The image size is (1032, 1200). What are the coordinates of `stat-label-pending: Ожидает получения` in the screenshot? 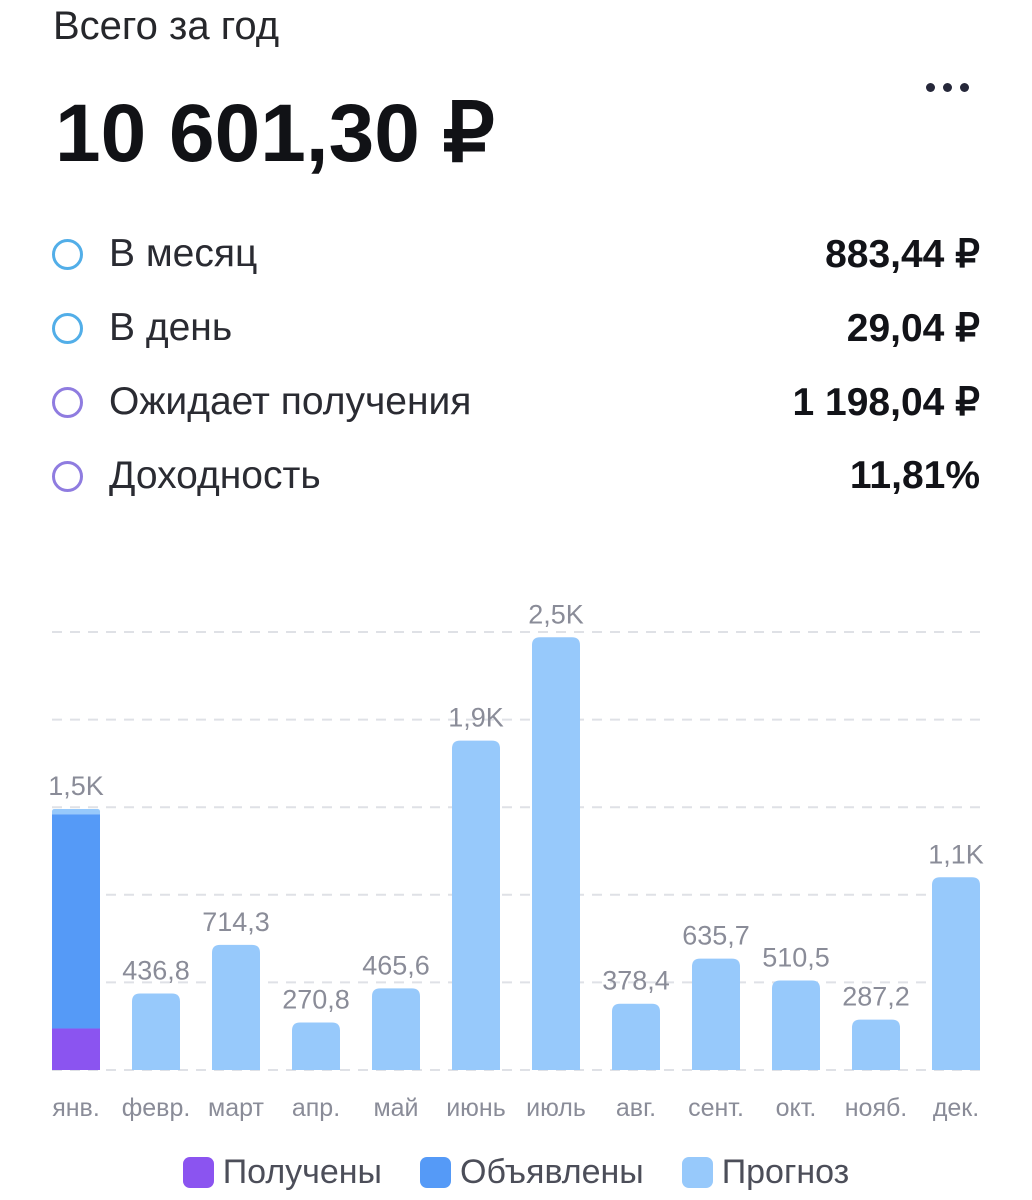 It's located at (290, 401).